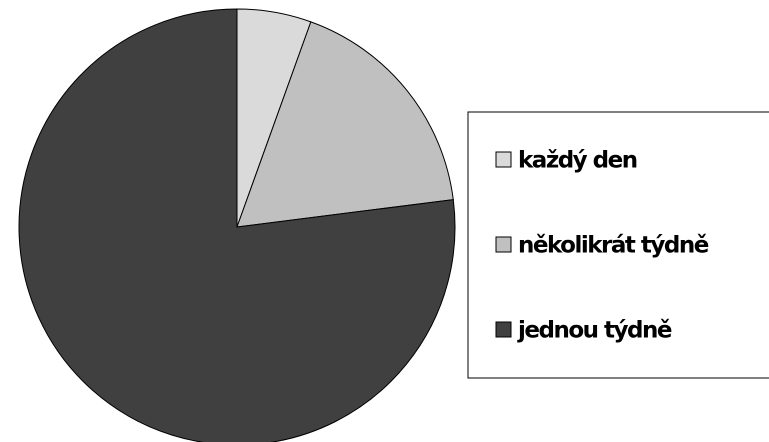 Image resolution: width=769 pixels, height=442 pixels. What do you see at coordinates (594, 331) in the screenshot?
I see `legend-label: jednou týdně` at bounding box center [594, 331].